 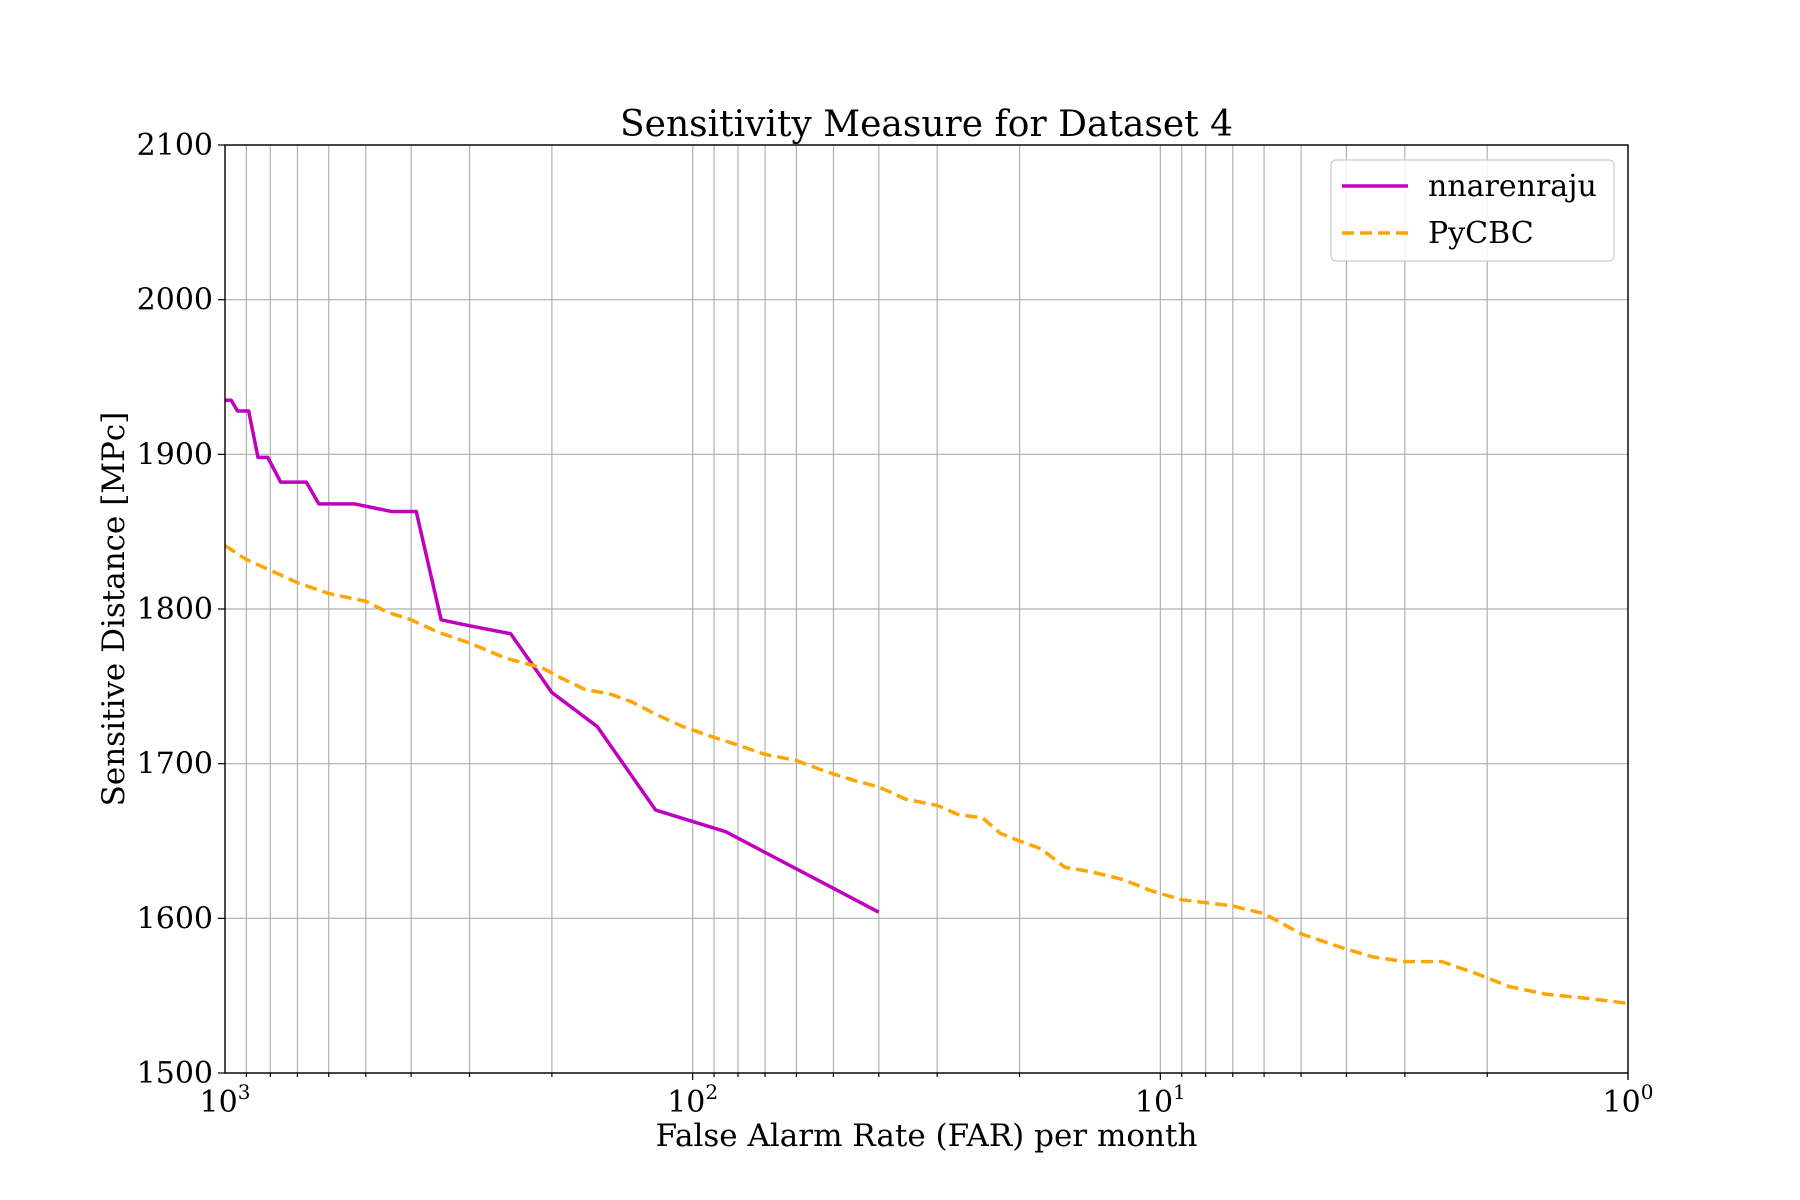 What do you see at coordinates (1512, 186) in the screenshot?
I see `legend-label-nnarenraju: nnarenraju` at bounding box center [1512, 186].